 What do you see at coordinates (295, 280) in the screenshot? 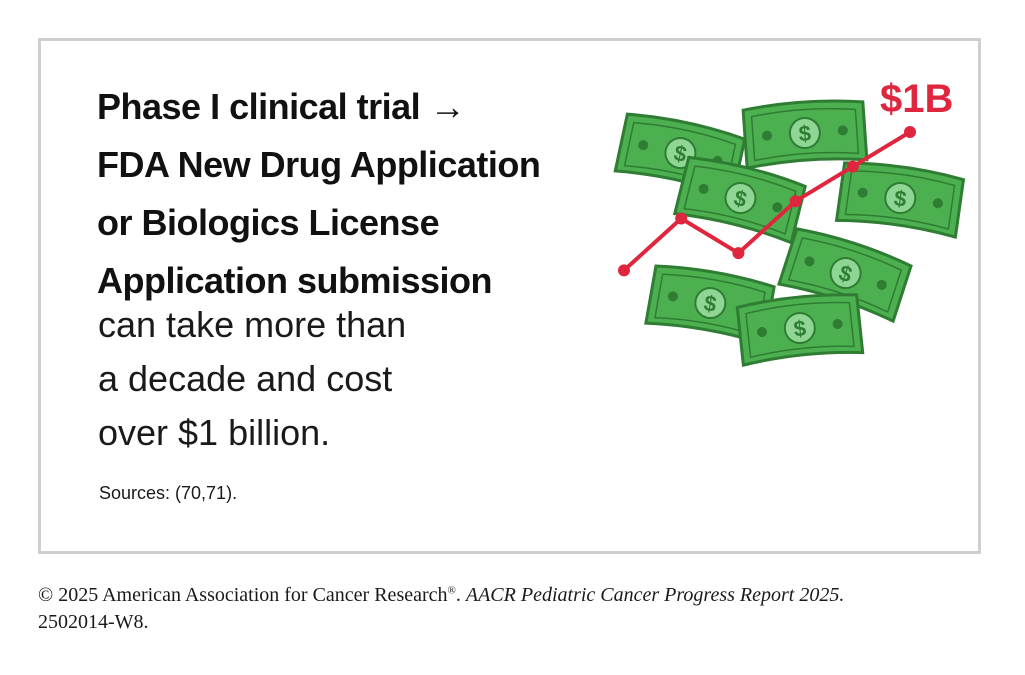
I see `headline-line-4: Application submission` at bounding box center [295, 280].